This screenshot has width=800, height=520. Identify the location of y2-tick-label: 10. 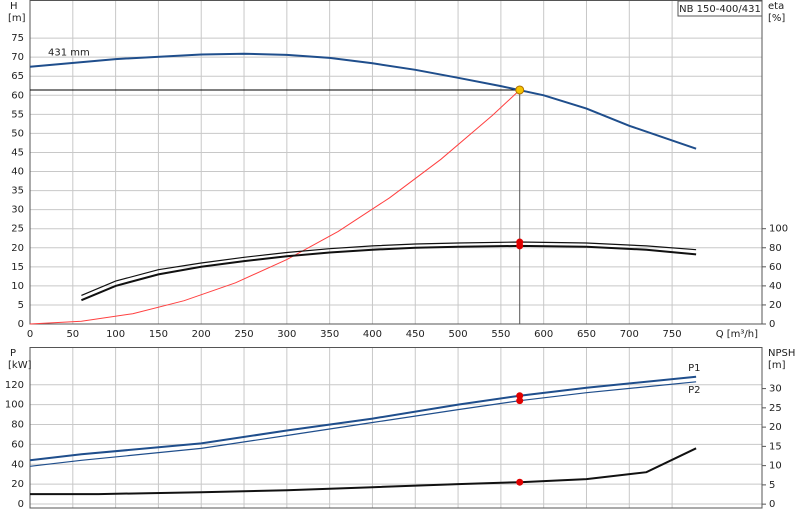
(775, 466).